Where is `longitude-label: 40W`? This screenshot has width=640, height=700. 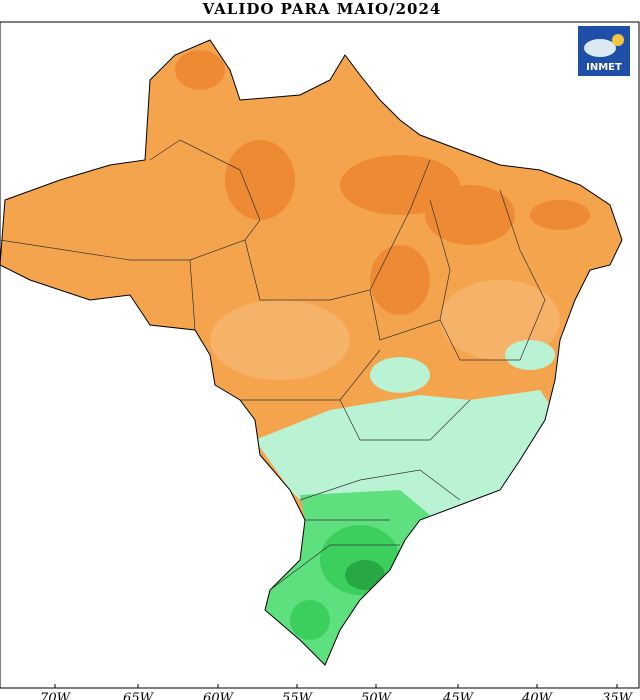
longitude-label: 40W is located at coordinates (537, 695).